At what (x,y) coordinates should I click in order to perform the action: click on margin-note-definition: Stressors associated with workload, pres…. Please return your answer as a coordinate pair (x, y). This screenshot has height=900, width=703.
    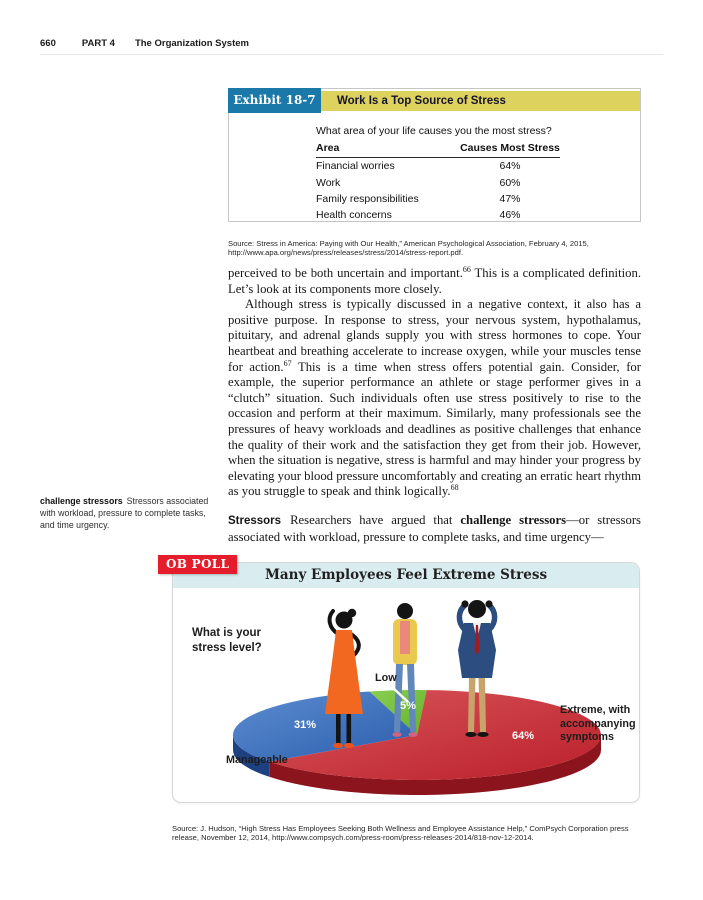
    Looking at the image, I should click on (124, 513).